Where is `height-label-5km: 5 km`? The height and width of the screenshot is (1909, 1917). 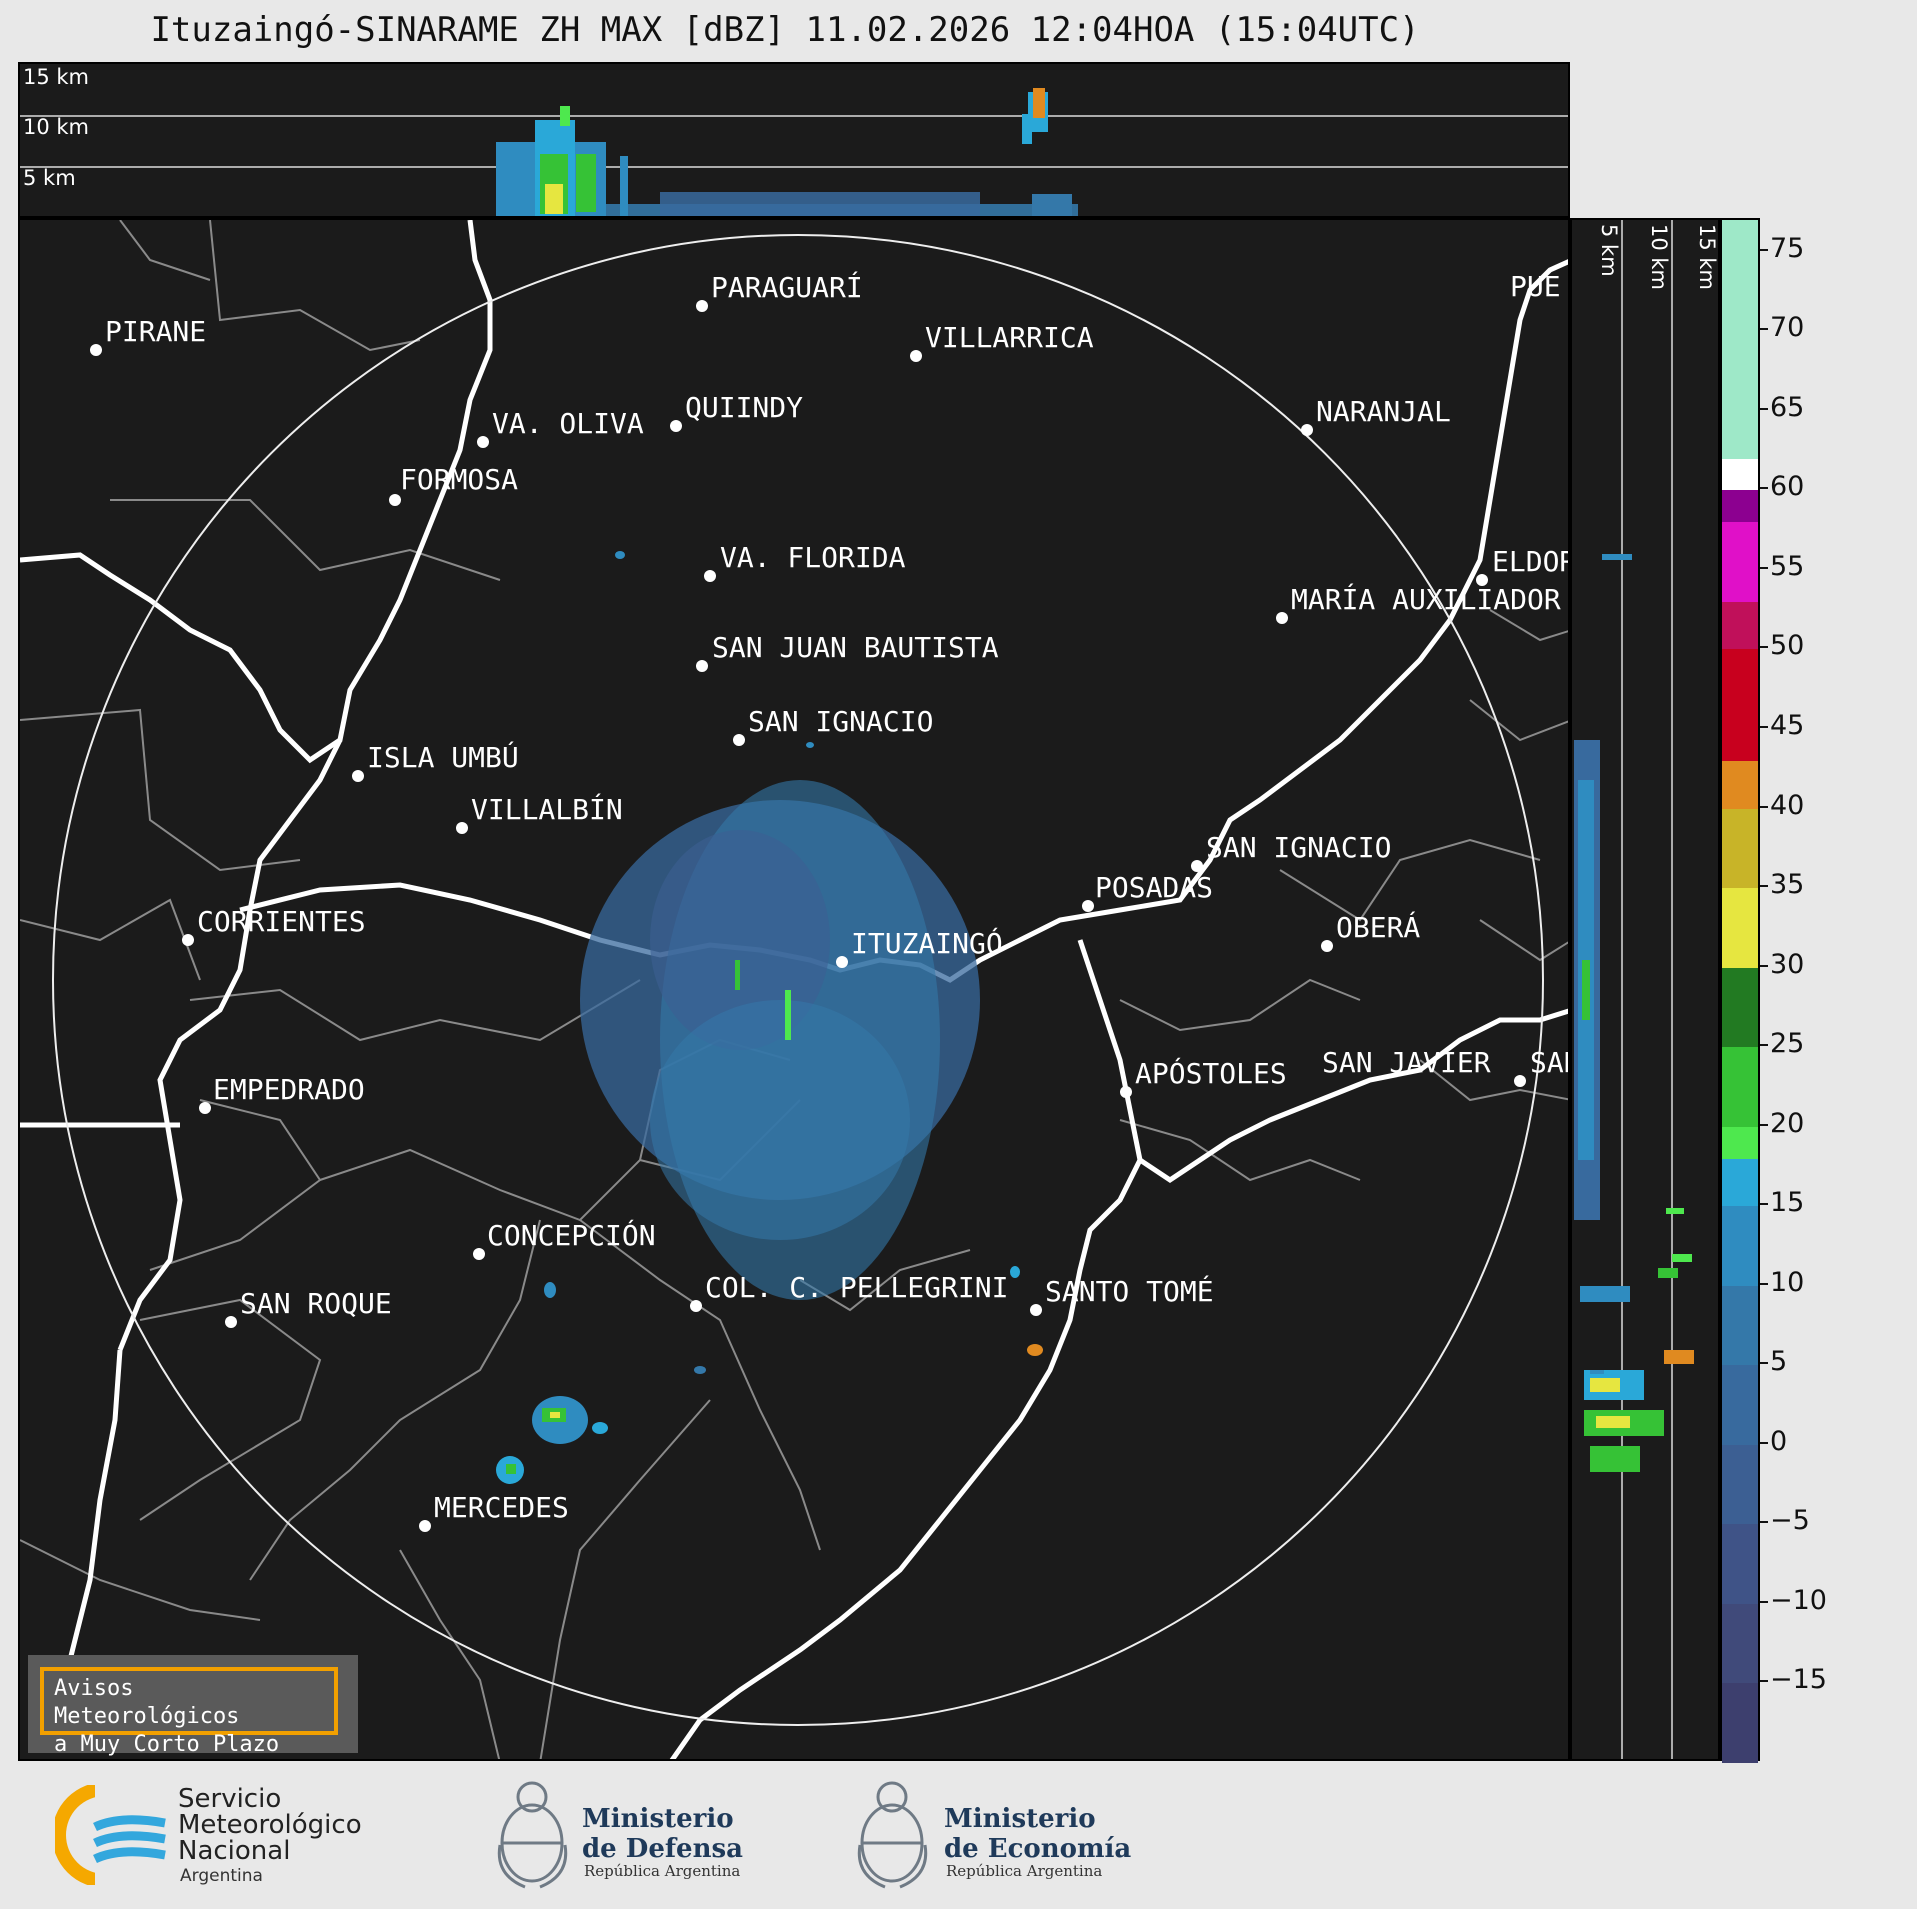
height-label-5km: 5 km is located at coordinates (49, 178).